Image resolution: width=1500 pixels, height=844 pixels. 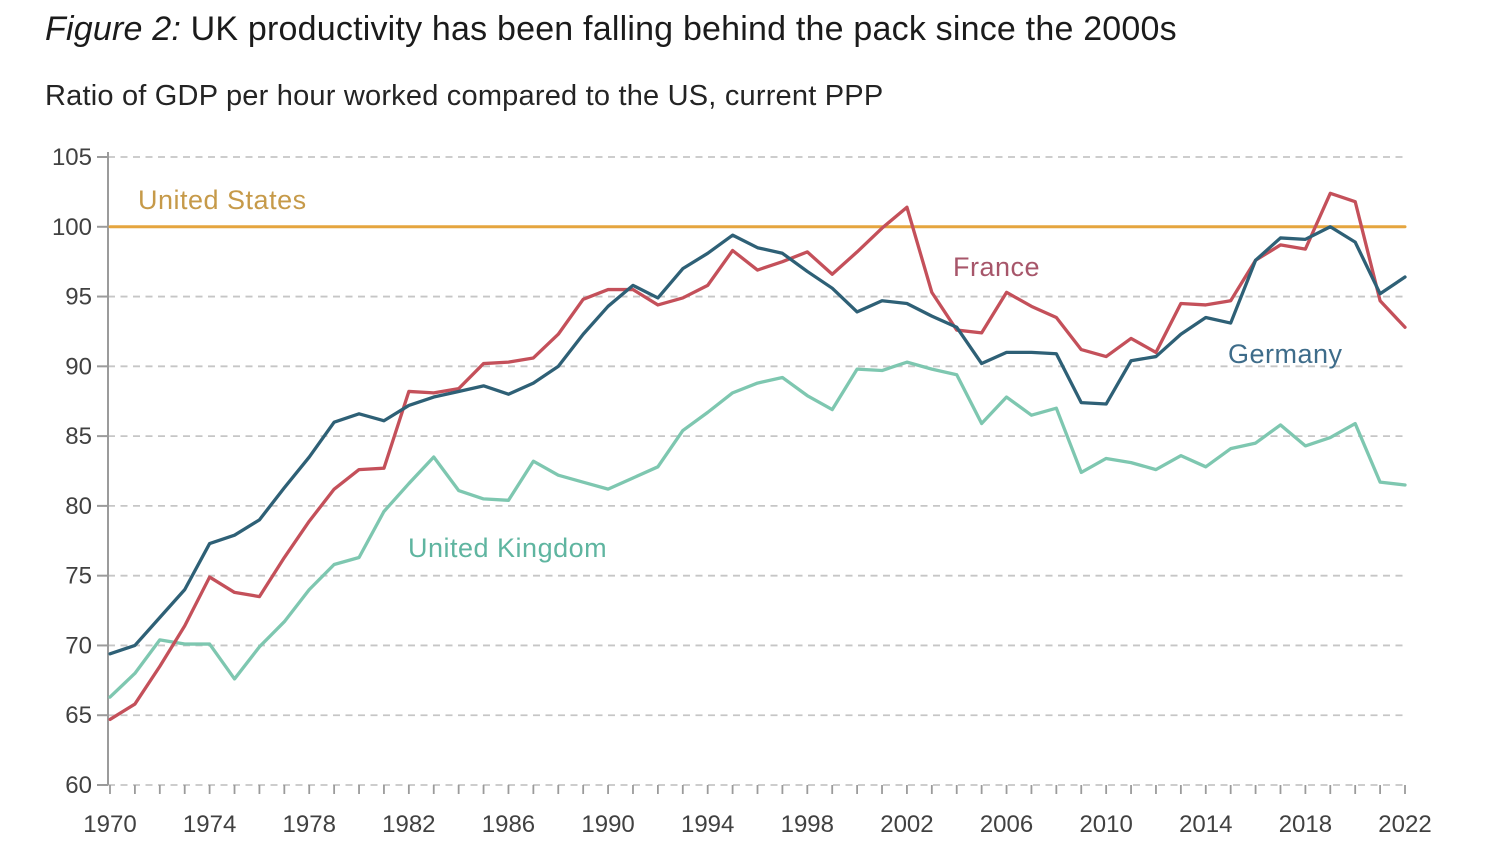 What do you see at coordinates (78, 506) in the screenshot?
I see `y-tick-label-80: 80` at bounding box center [78, 506].